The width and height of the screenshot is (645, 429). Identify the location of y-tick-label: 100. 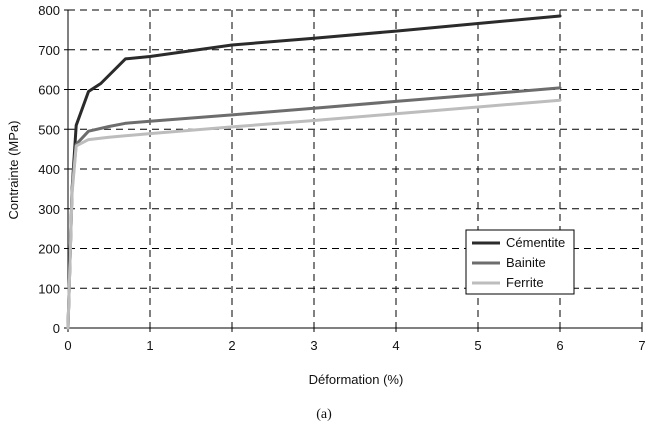
(49, 288).